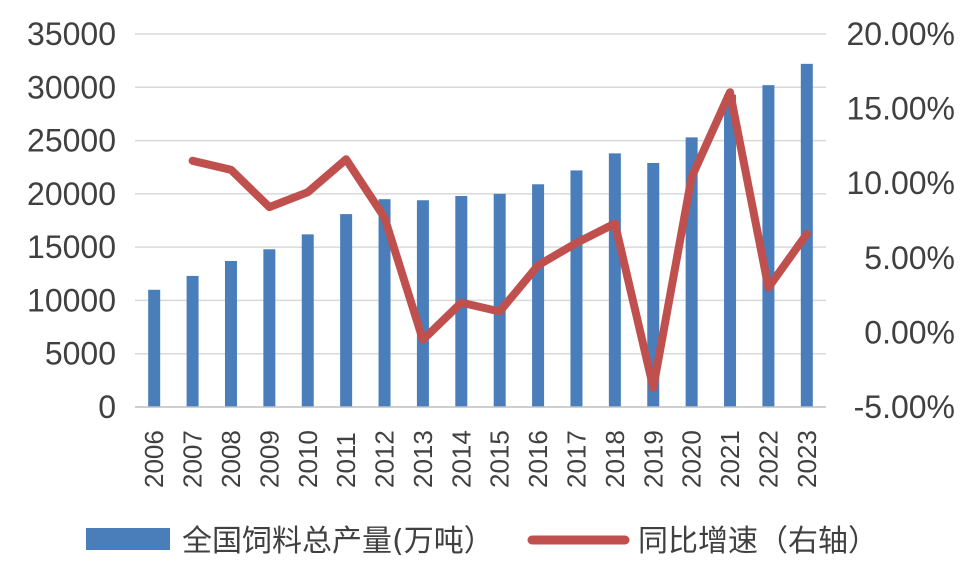 Image resolution: width=980 pixels, height=563 pixels. I want to click on legend-bar-swatch, so click(128, 539).